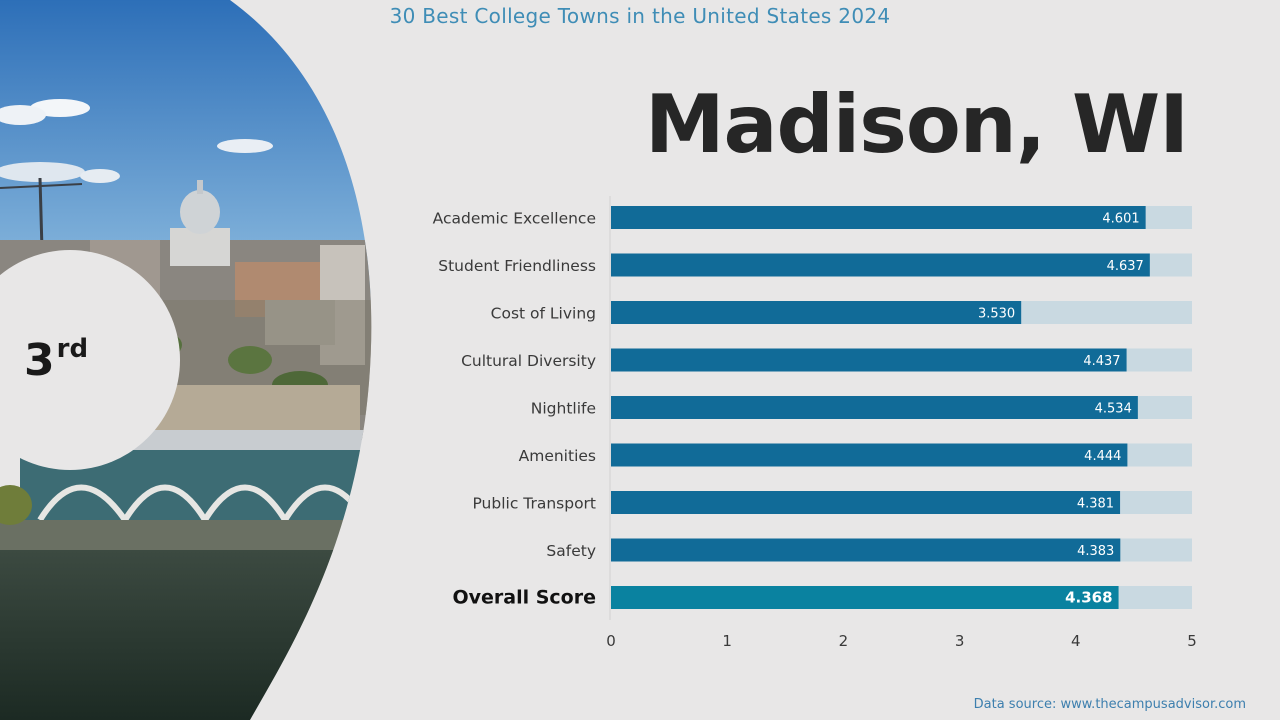  I want to click on rank-suffix: rd, so click(72, 349).